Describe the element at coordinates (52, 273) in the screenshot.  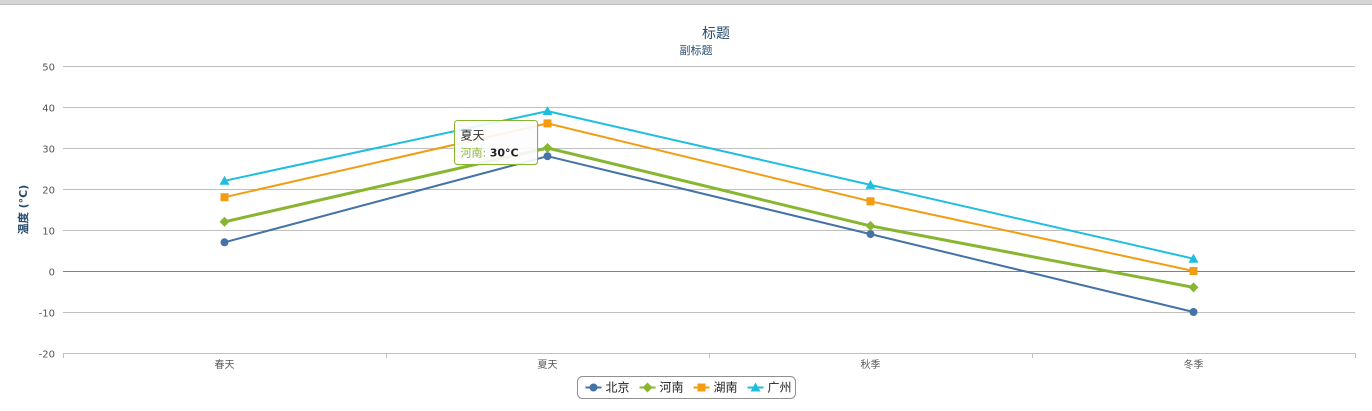
I see `y-tick-label: 0` at that location.